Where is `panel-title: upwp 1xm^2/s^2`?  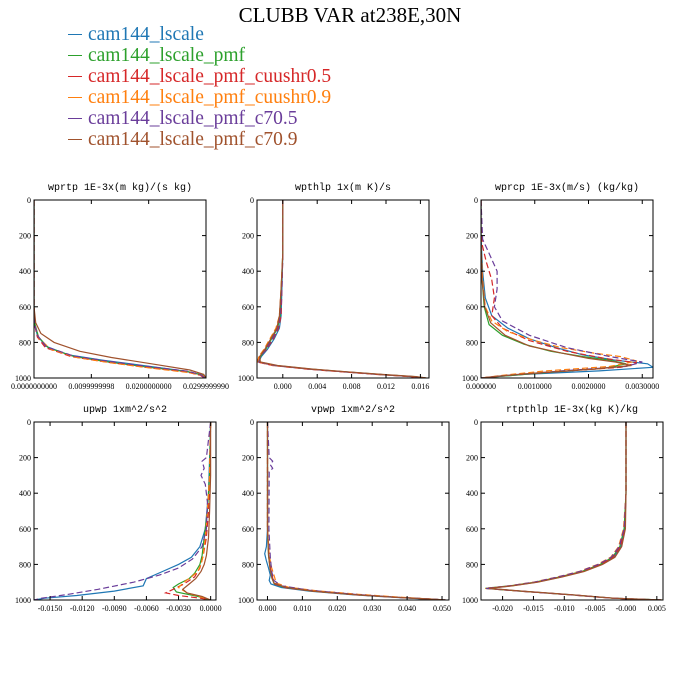
panel-title: upwp 1xm^2/s^2 is located at coordinates (125, 410).